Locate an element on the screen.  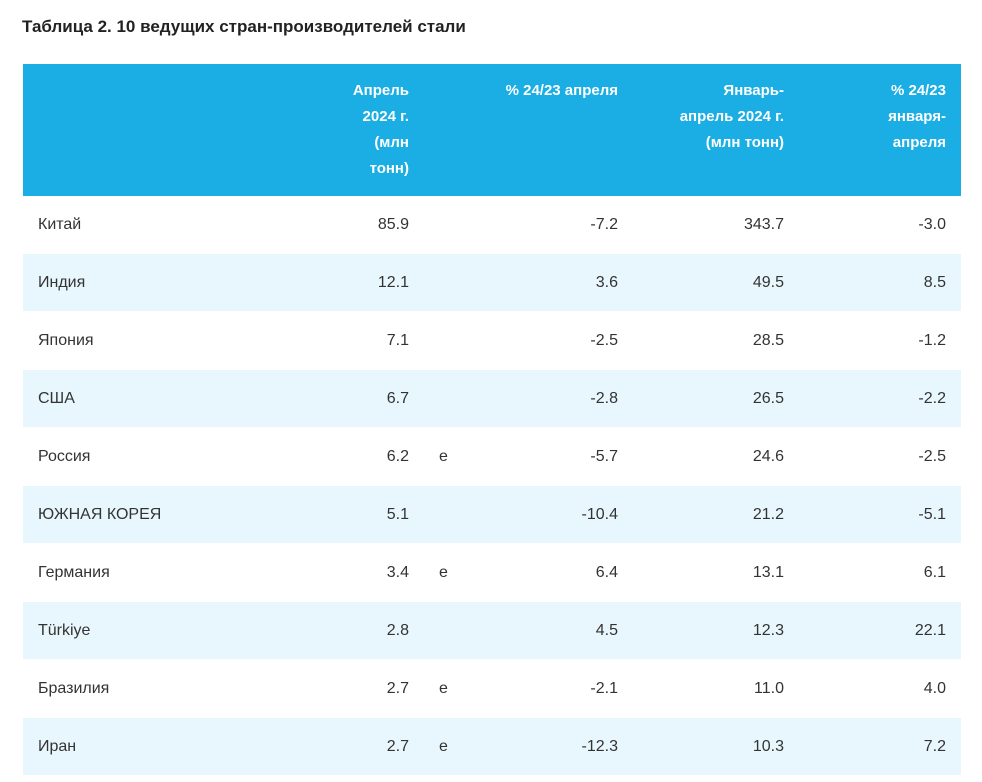
table-row: США 6.7 -2.8 26.5 -2.2 is located at coordinates (492, 398).